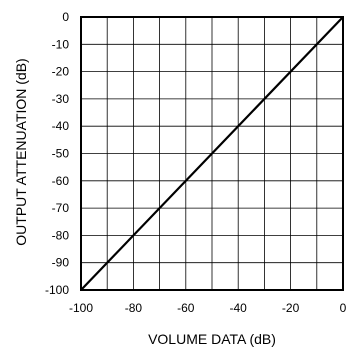 This screenshot has width=349, height=349. What do you see at coordinates (212, 339) in the screenshot?
I see `x-axis-label: VOLUME DATA (dB)` at bounding box center [212, 339].